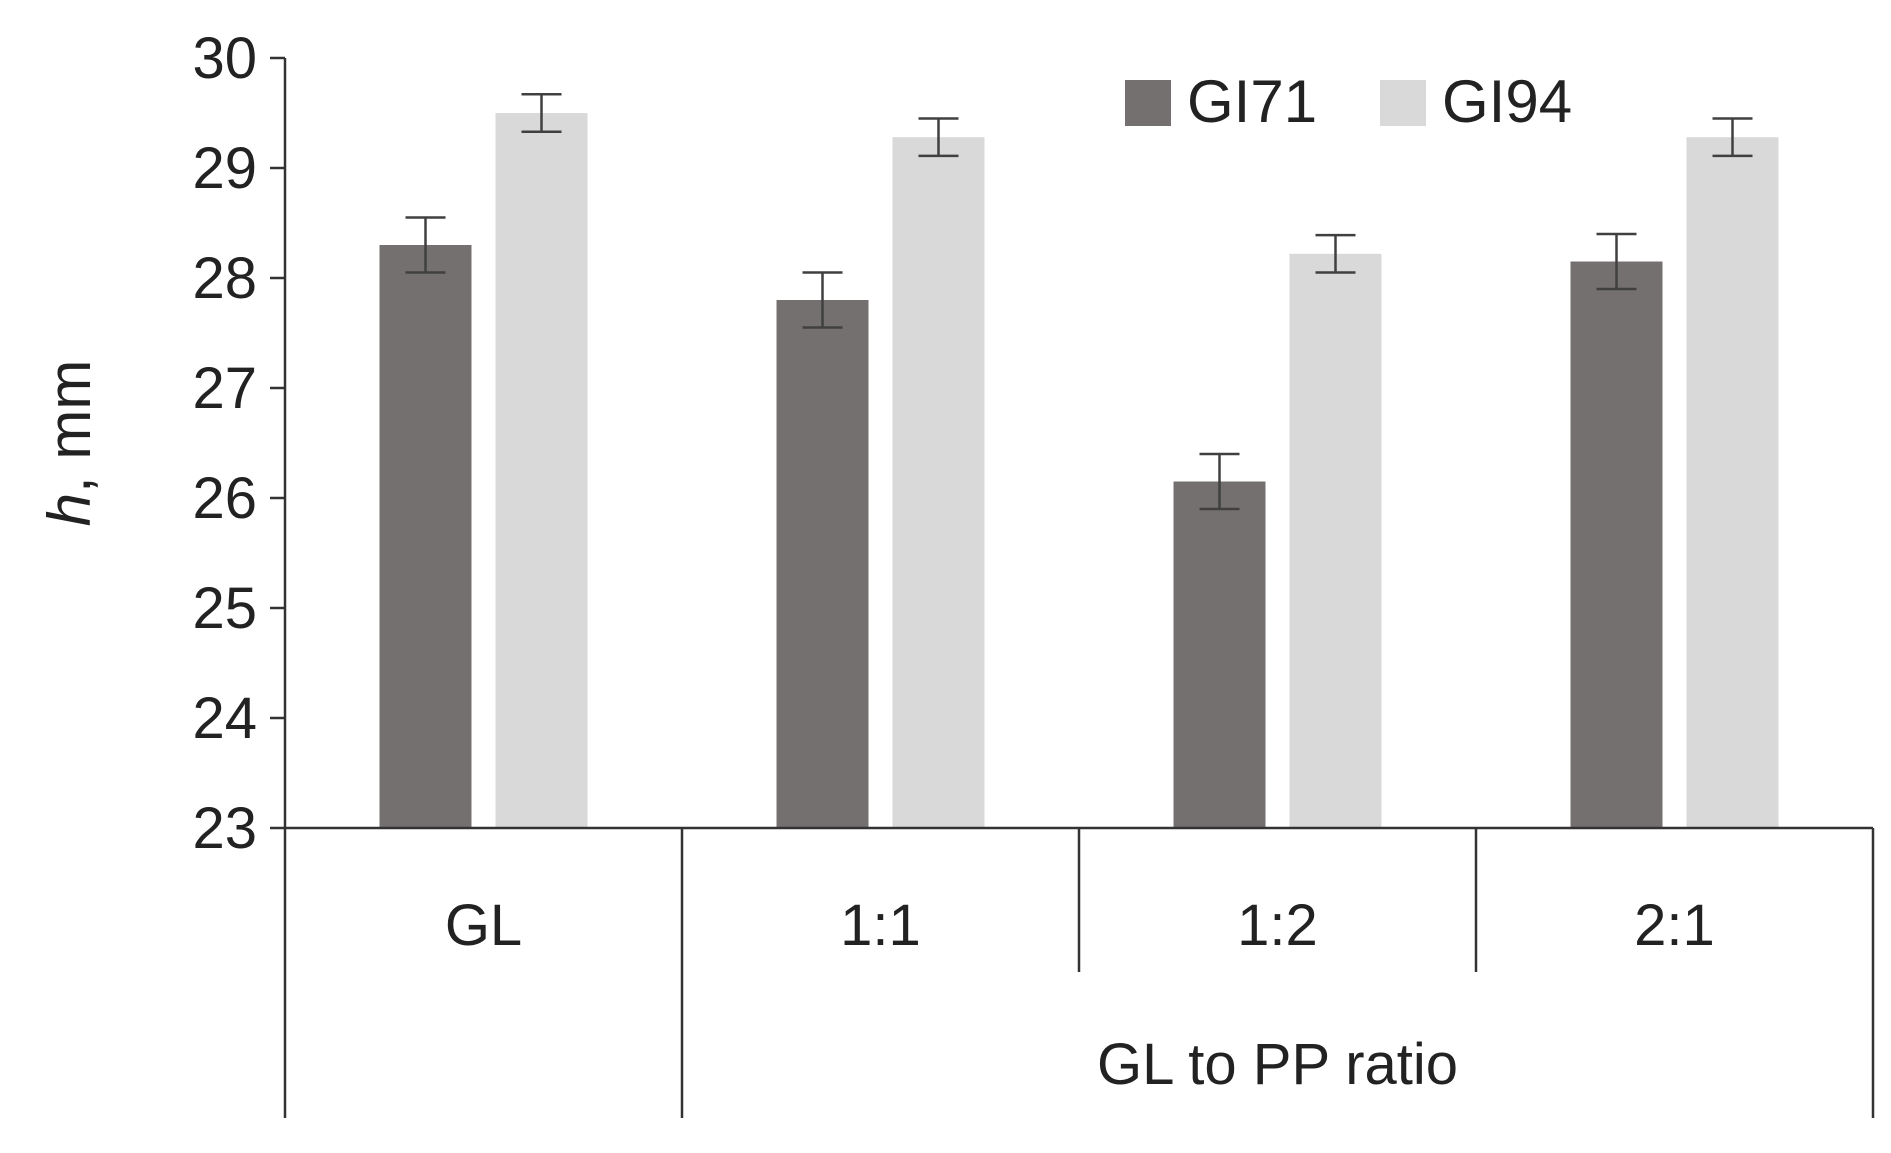  Describe the element at coordinates (880, 925) in the screenshot. I see `x-tick-label: 1:1` at that location.